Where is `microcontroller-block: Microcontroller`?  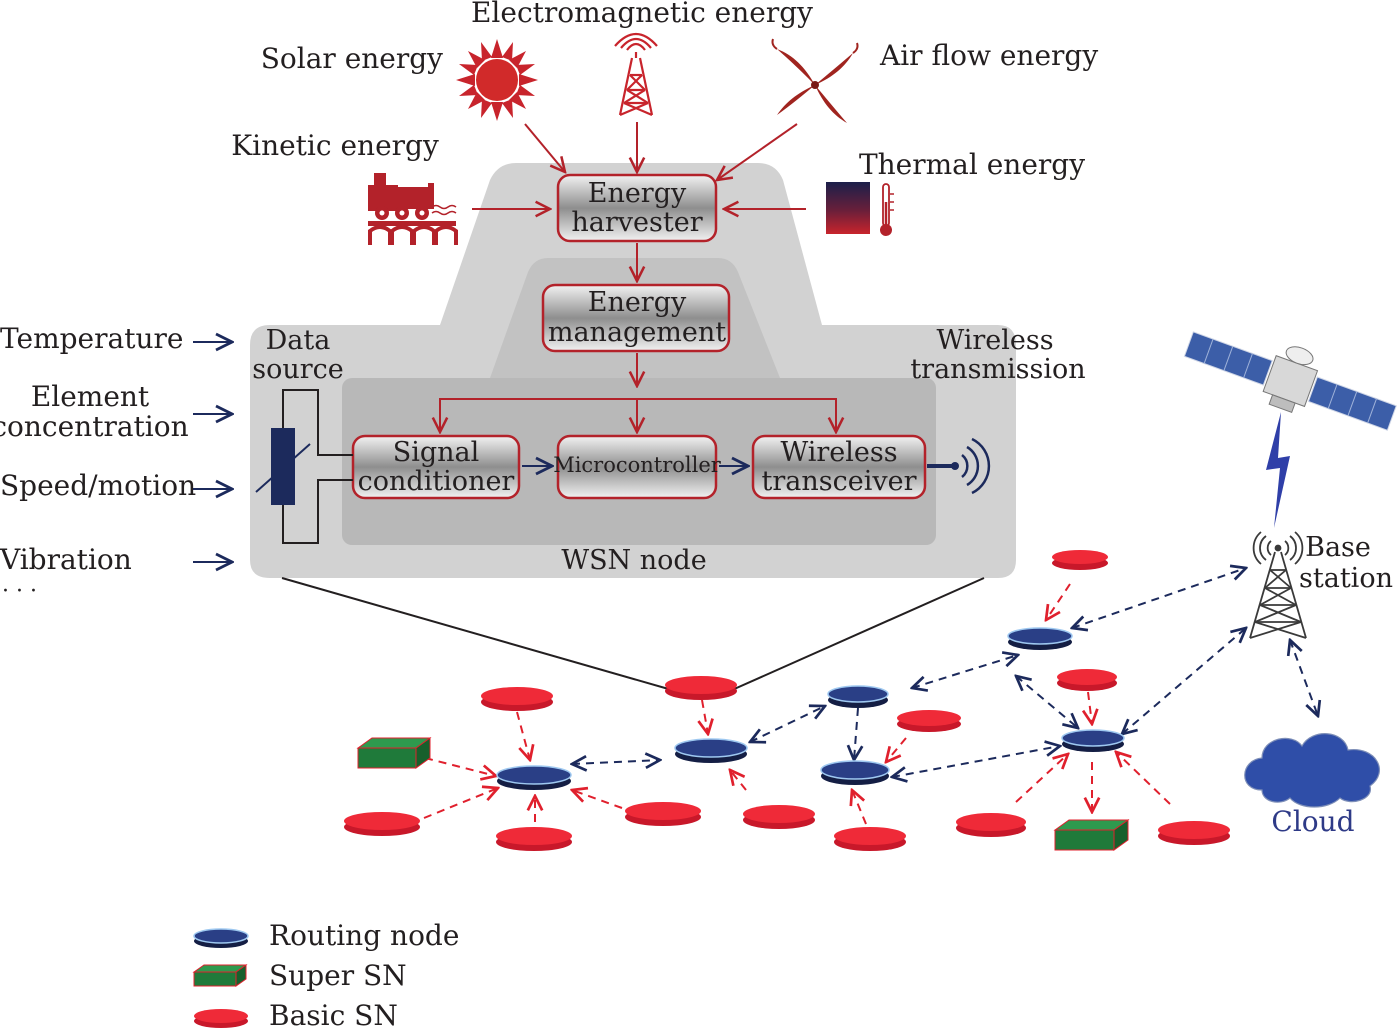
microcontroller-block: Microcontroller is located at coordinates (637, 467).